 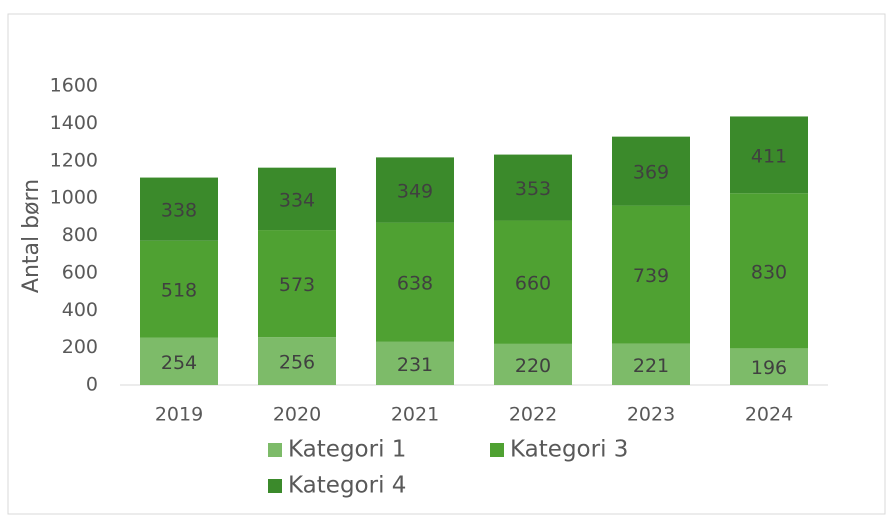 What do you see at coordinates (347, 486) in the screenshot?
I see `legend-label: Kategori 4` at bounding box center [347, 486].